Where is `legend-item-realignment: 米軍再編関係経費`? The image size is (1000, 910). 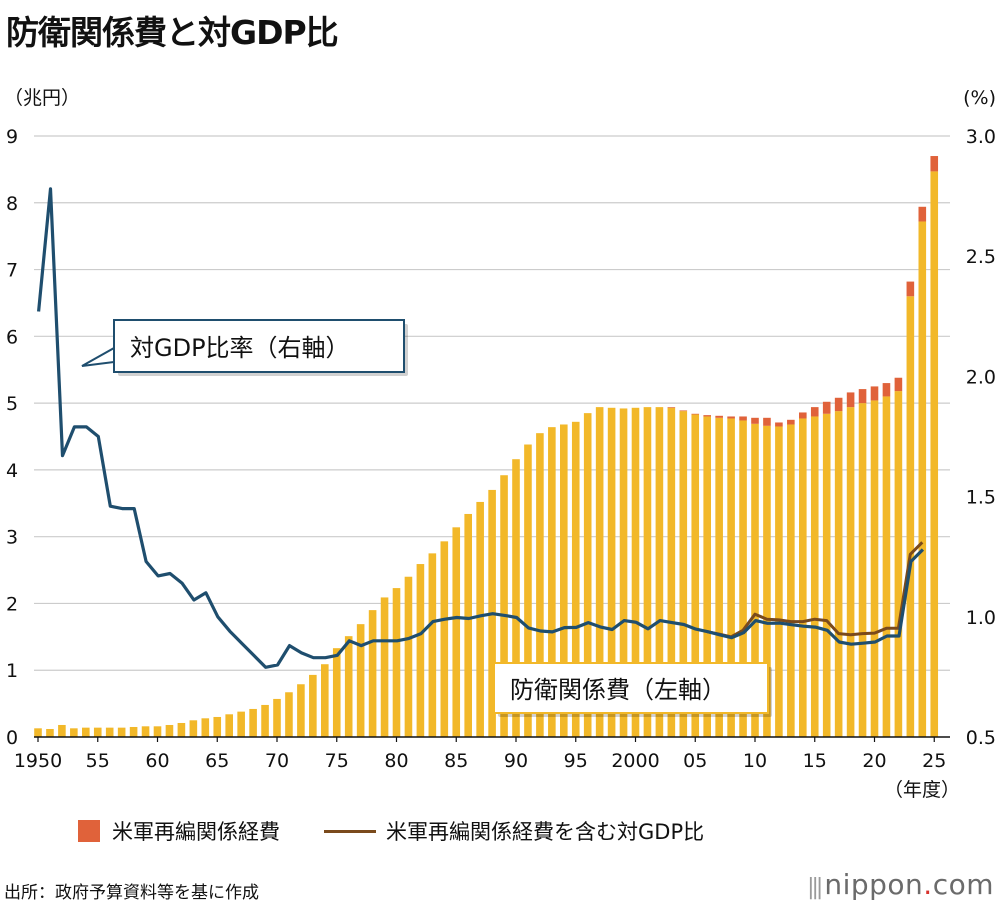 legend-item-realignment: 米軍再編関係経費 is located at coordinates (179, 831).